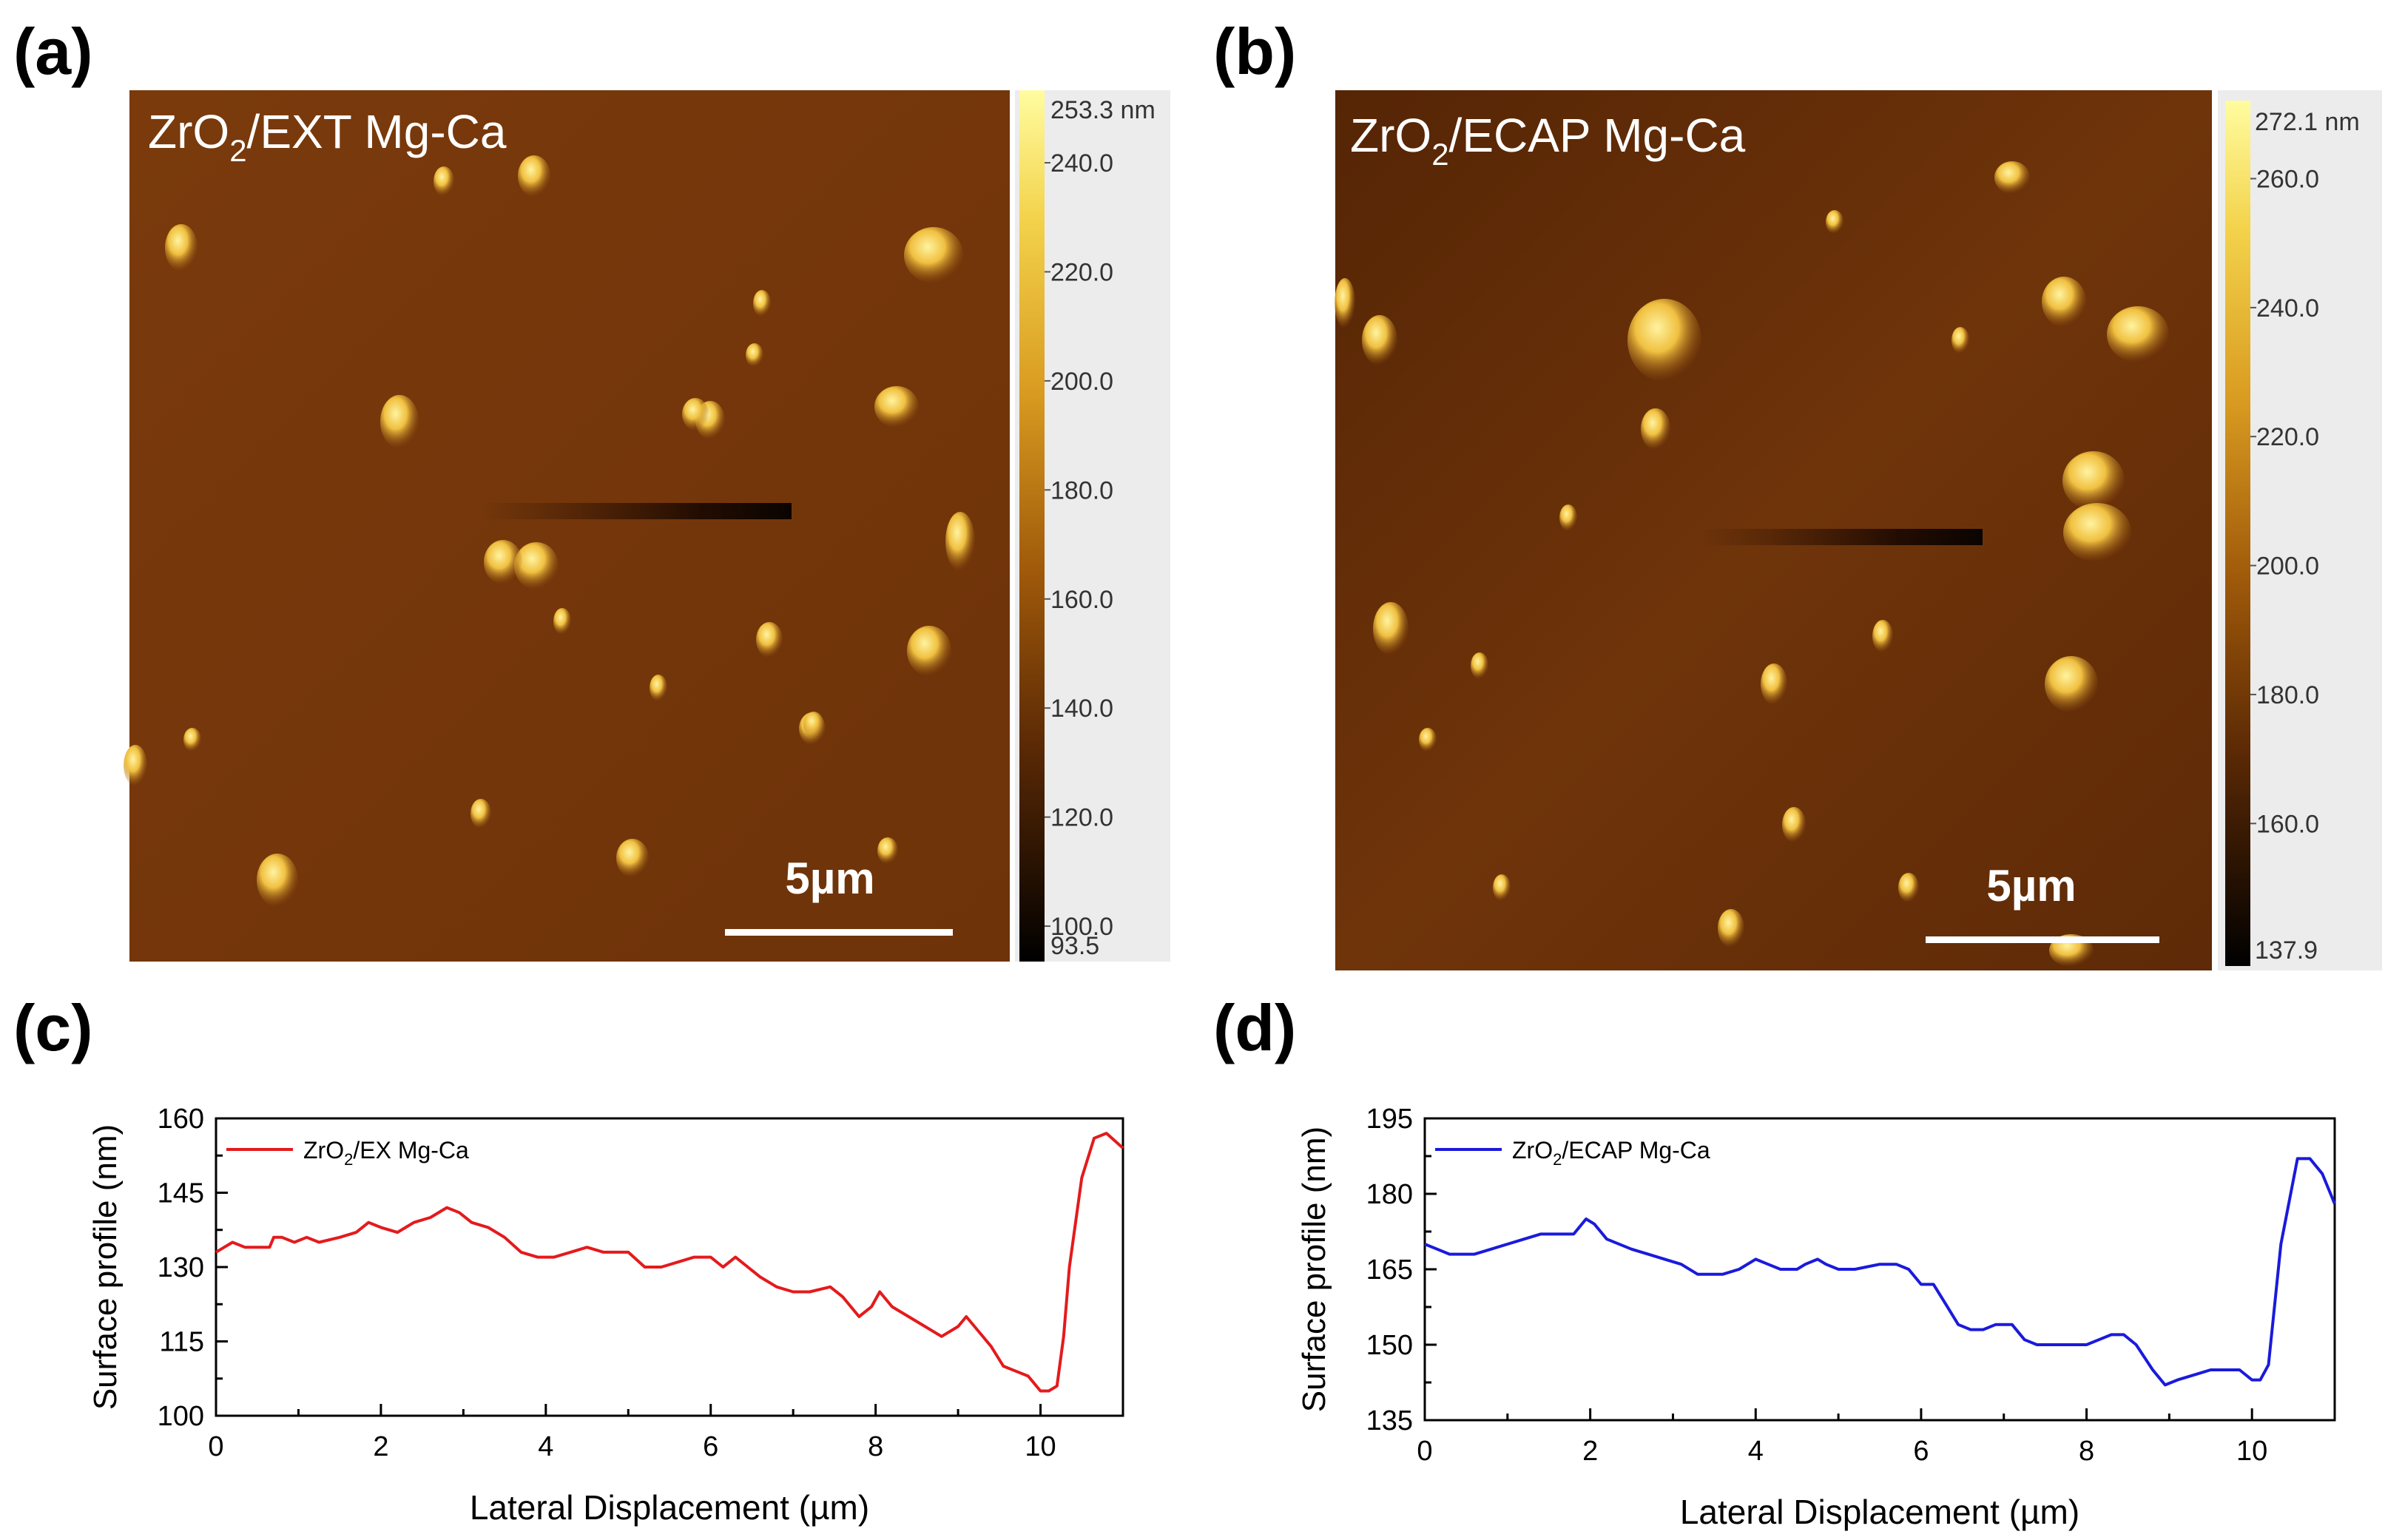 The height and width of the screenshot is (1540, 2385). I want to click on colorbar-b-min: 137.9, so click(2286, 951).